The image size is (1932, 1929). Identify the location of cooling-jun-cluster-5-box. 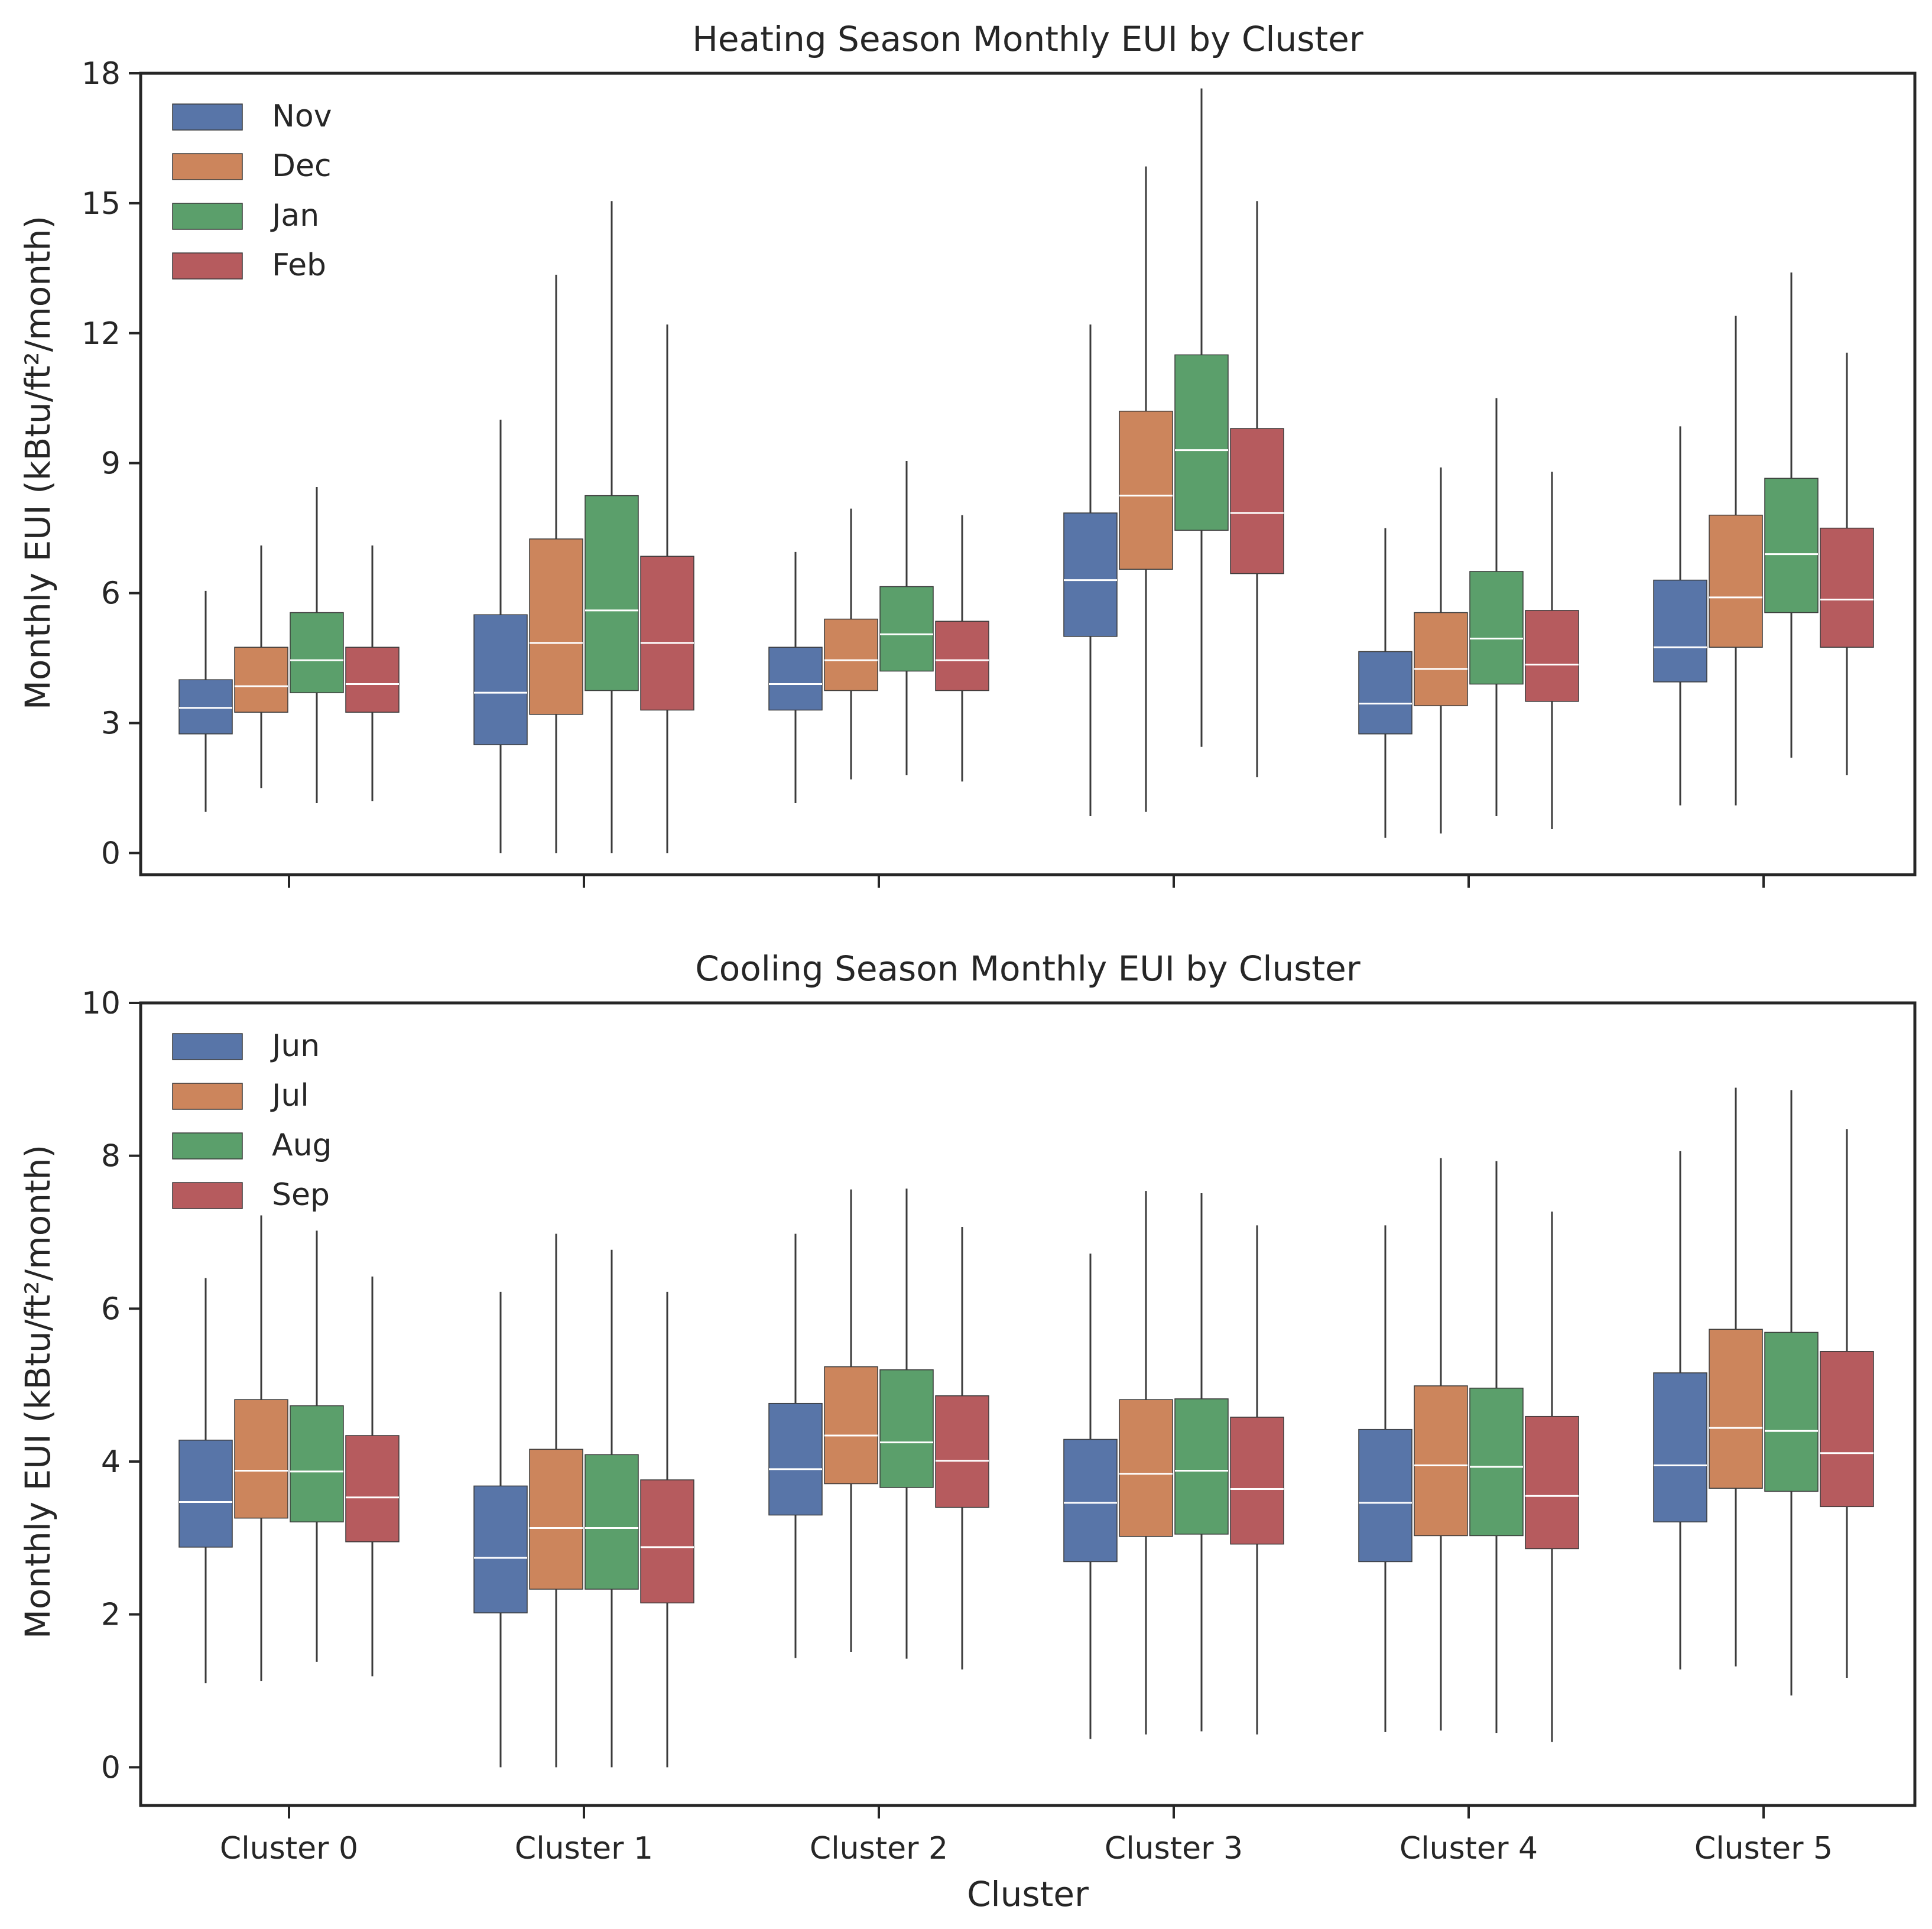
(1680, 1447).